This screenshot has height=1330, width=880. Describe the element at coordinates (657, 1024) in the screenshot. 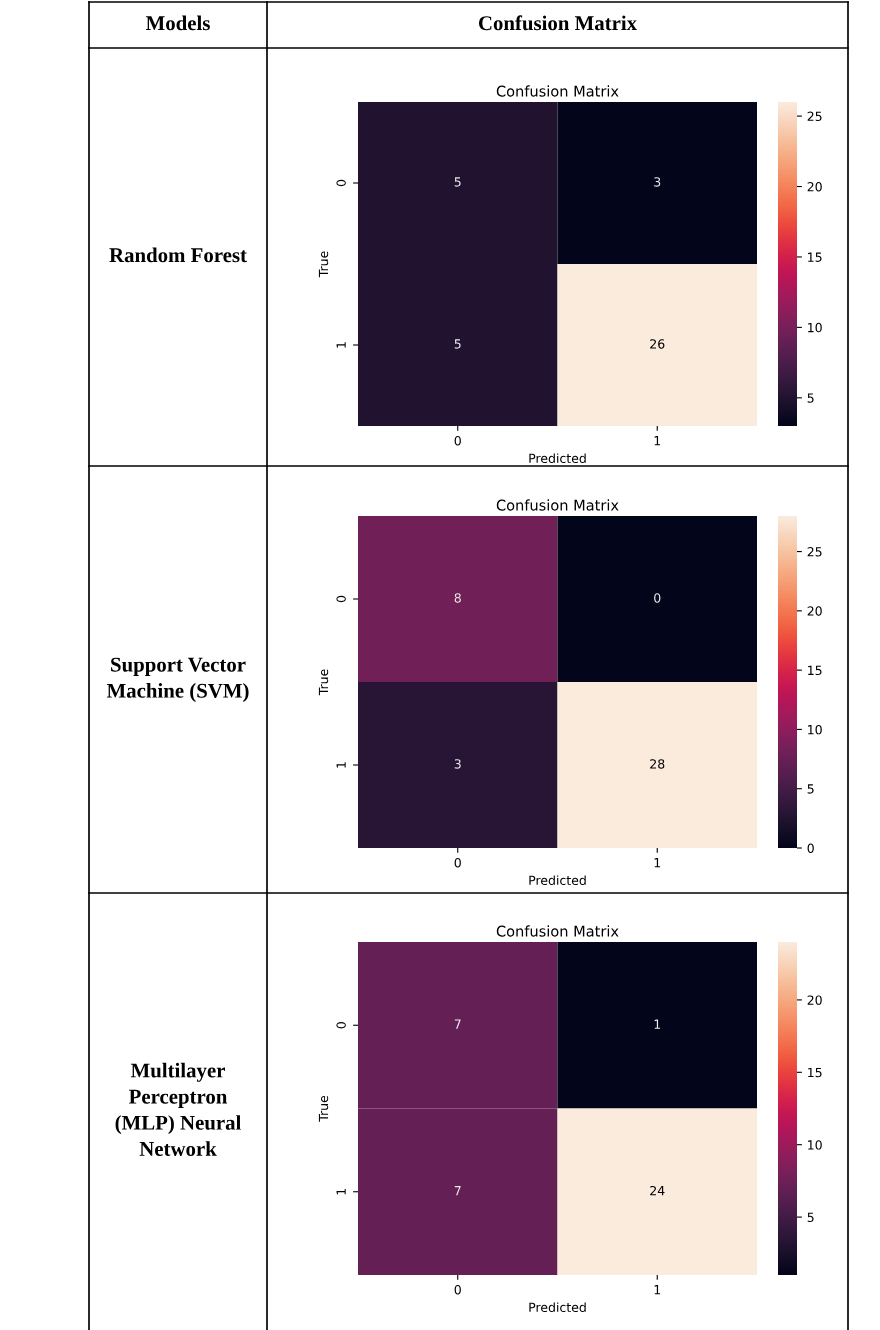

I see `data-label: 1` at that location.